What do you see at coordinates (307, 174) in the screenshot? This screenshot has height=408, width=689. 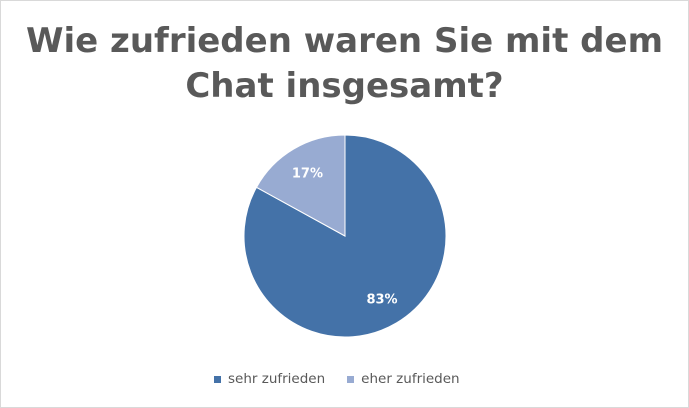 I see `data-label-eher-zufrieden: 17%` at bounding box center [307, 174].